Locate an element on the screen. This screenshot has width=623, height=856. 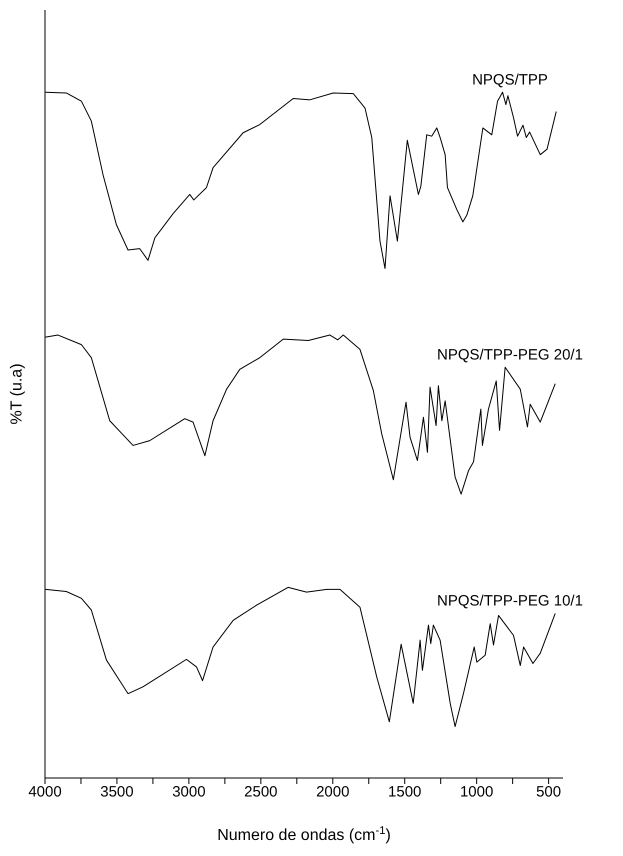
x-tick-label: 2500 is located at coordinates (261, 792).